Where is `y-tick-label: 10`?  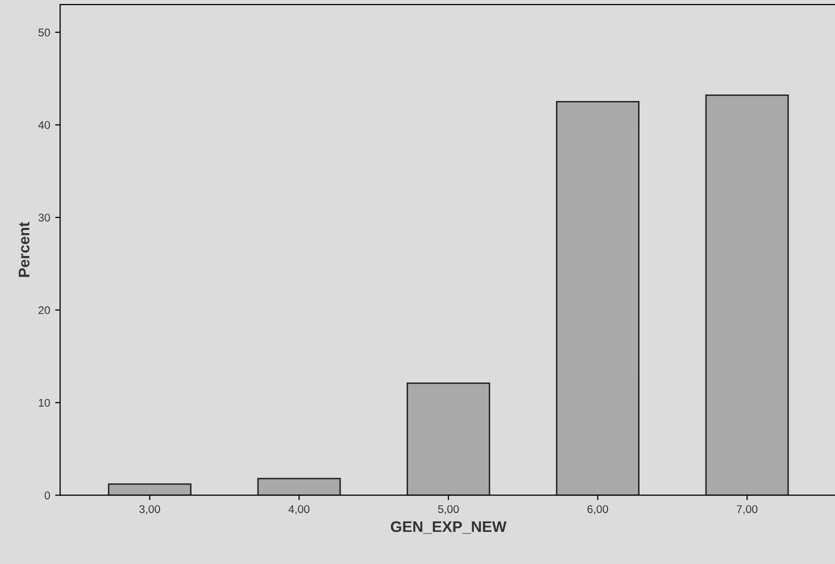
y-tick-label: 10 is located at coordinates (44, 402).